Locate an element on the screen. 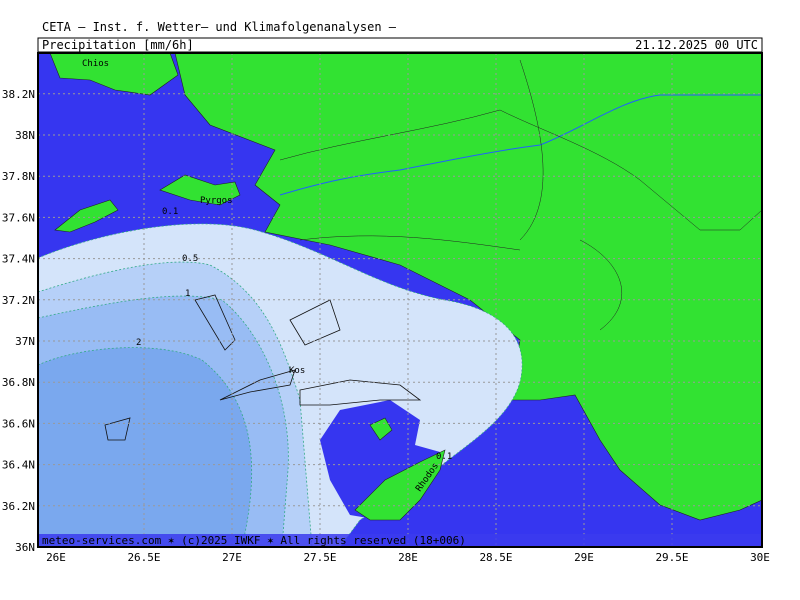  lat-label: 36N is located at coordinates (25, 547).